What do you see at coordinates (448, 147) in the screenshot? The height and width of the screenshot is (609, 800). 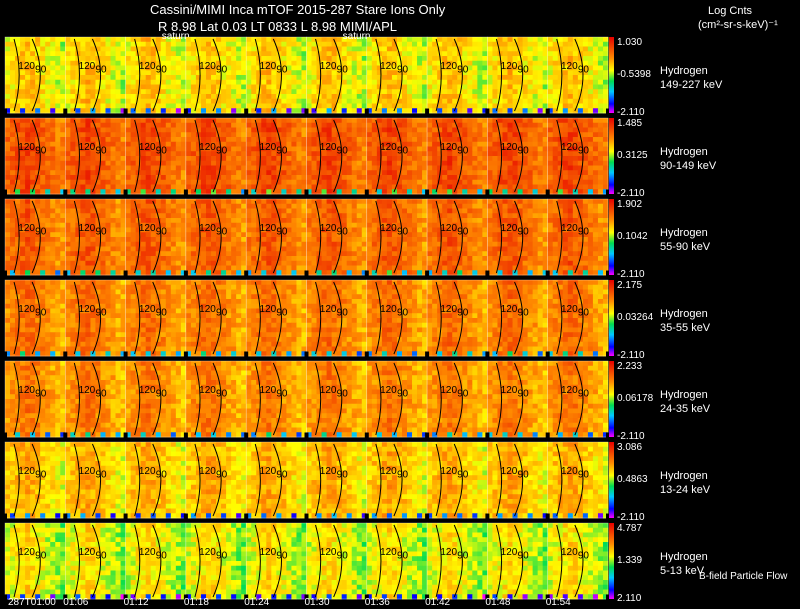 I see `contour-label: 120` at bounding box center [448, 147].